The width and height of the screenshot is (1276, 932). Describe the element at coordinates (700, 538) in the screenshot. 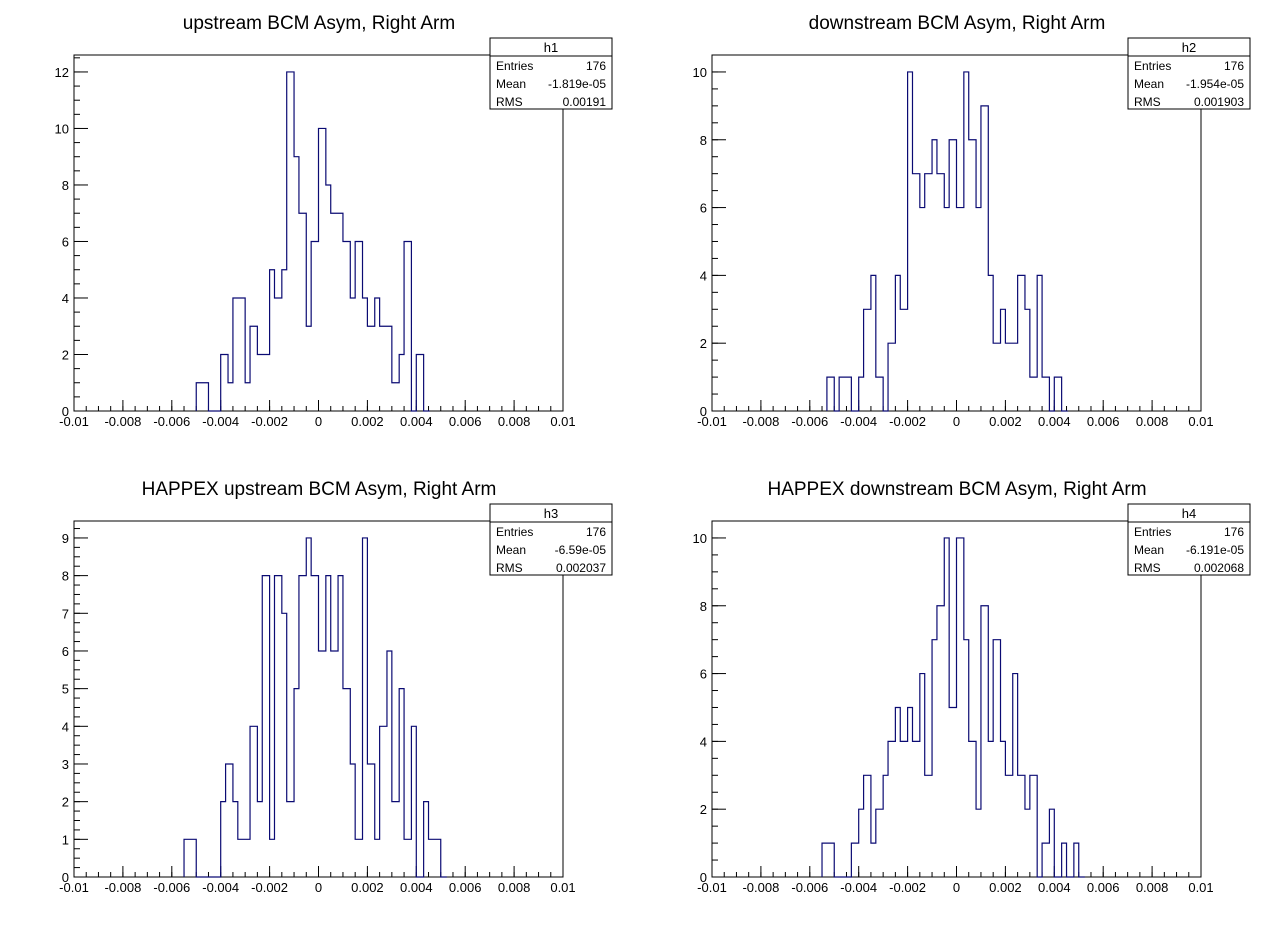

I see `y-tick-label: 10` at that location.